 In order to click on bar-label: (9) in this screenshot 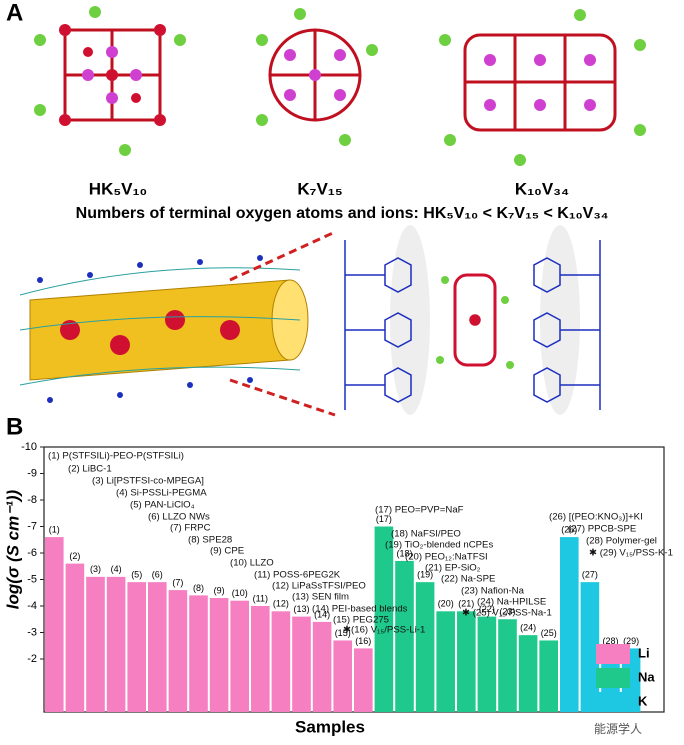, I will do `click(219, 590)`.